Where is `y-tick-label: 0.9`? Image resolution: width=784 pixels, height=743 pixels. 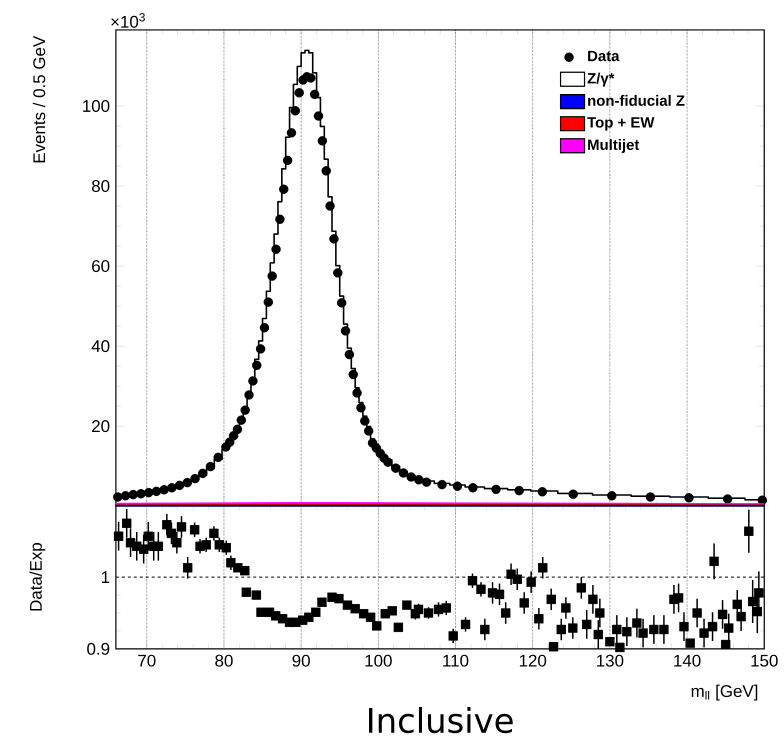
y-tick-label: 0.9 is located at coordinates (98, 648).